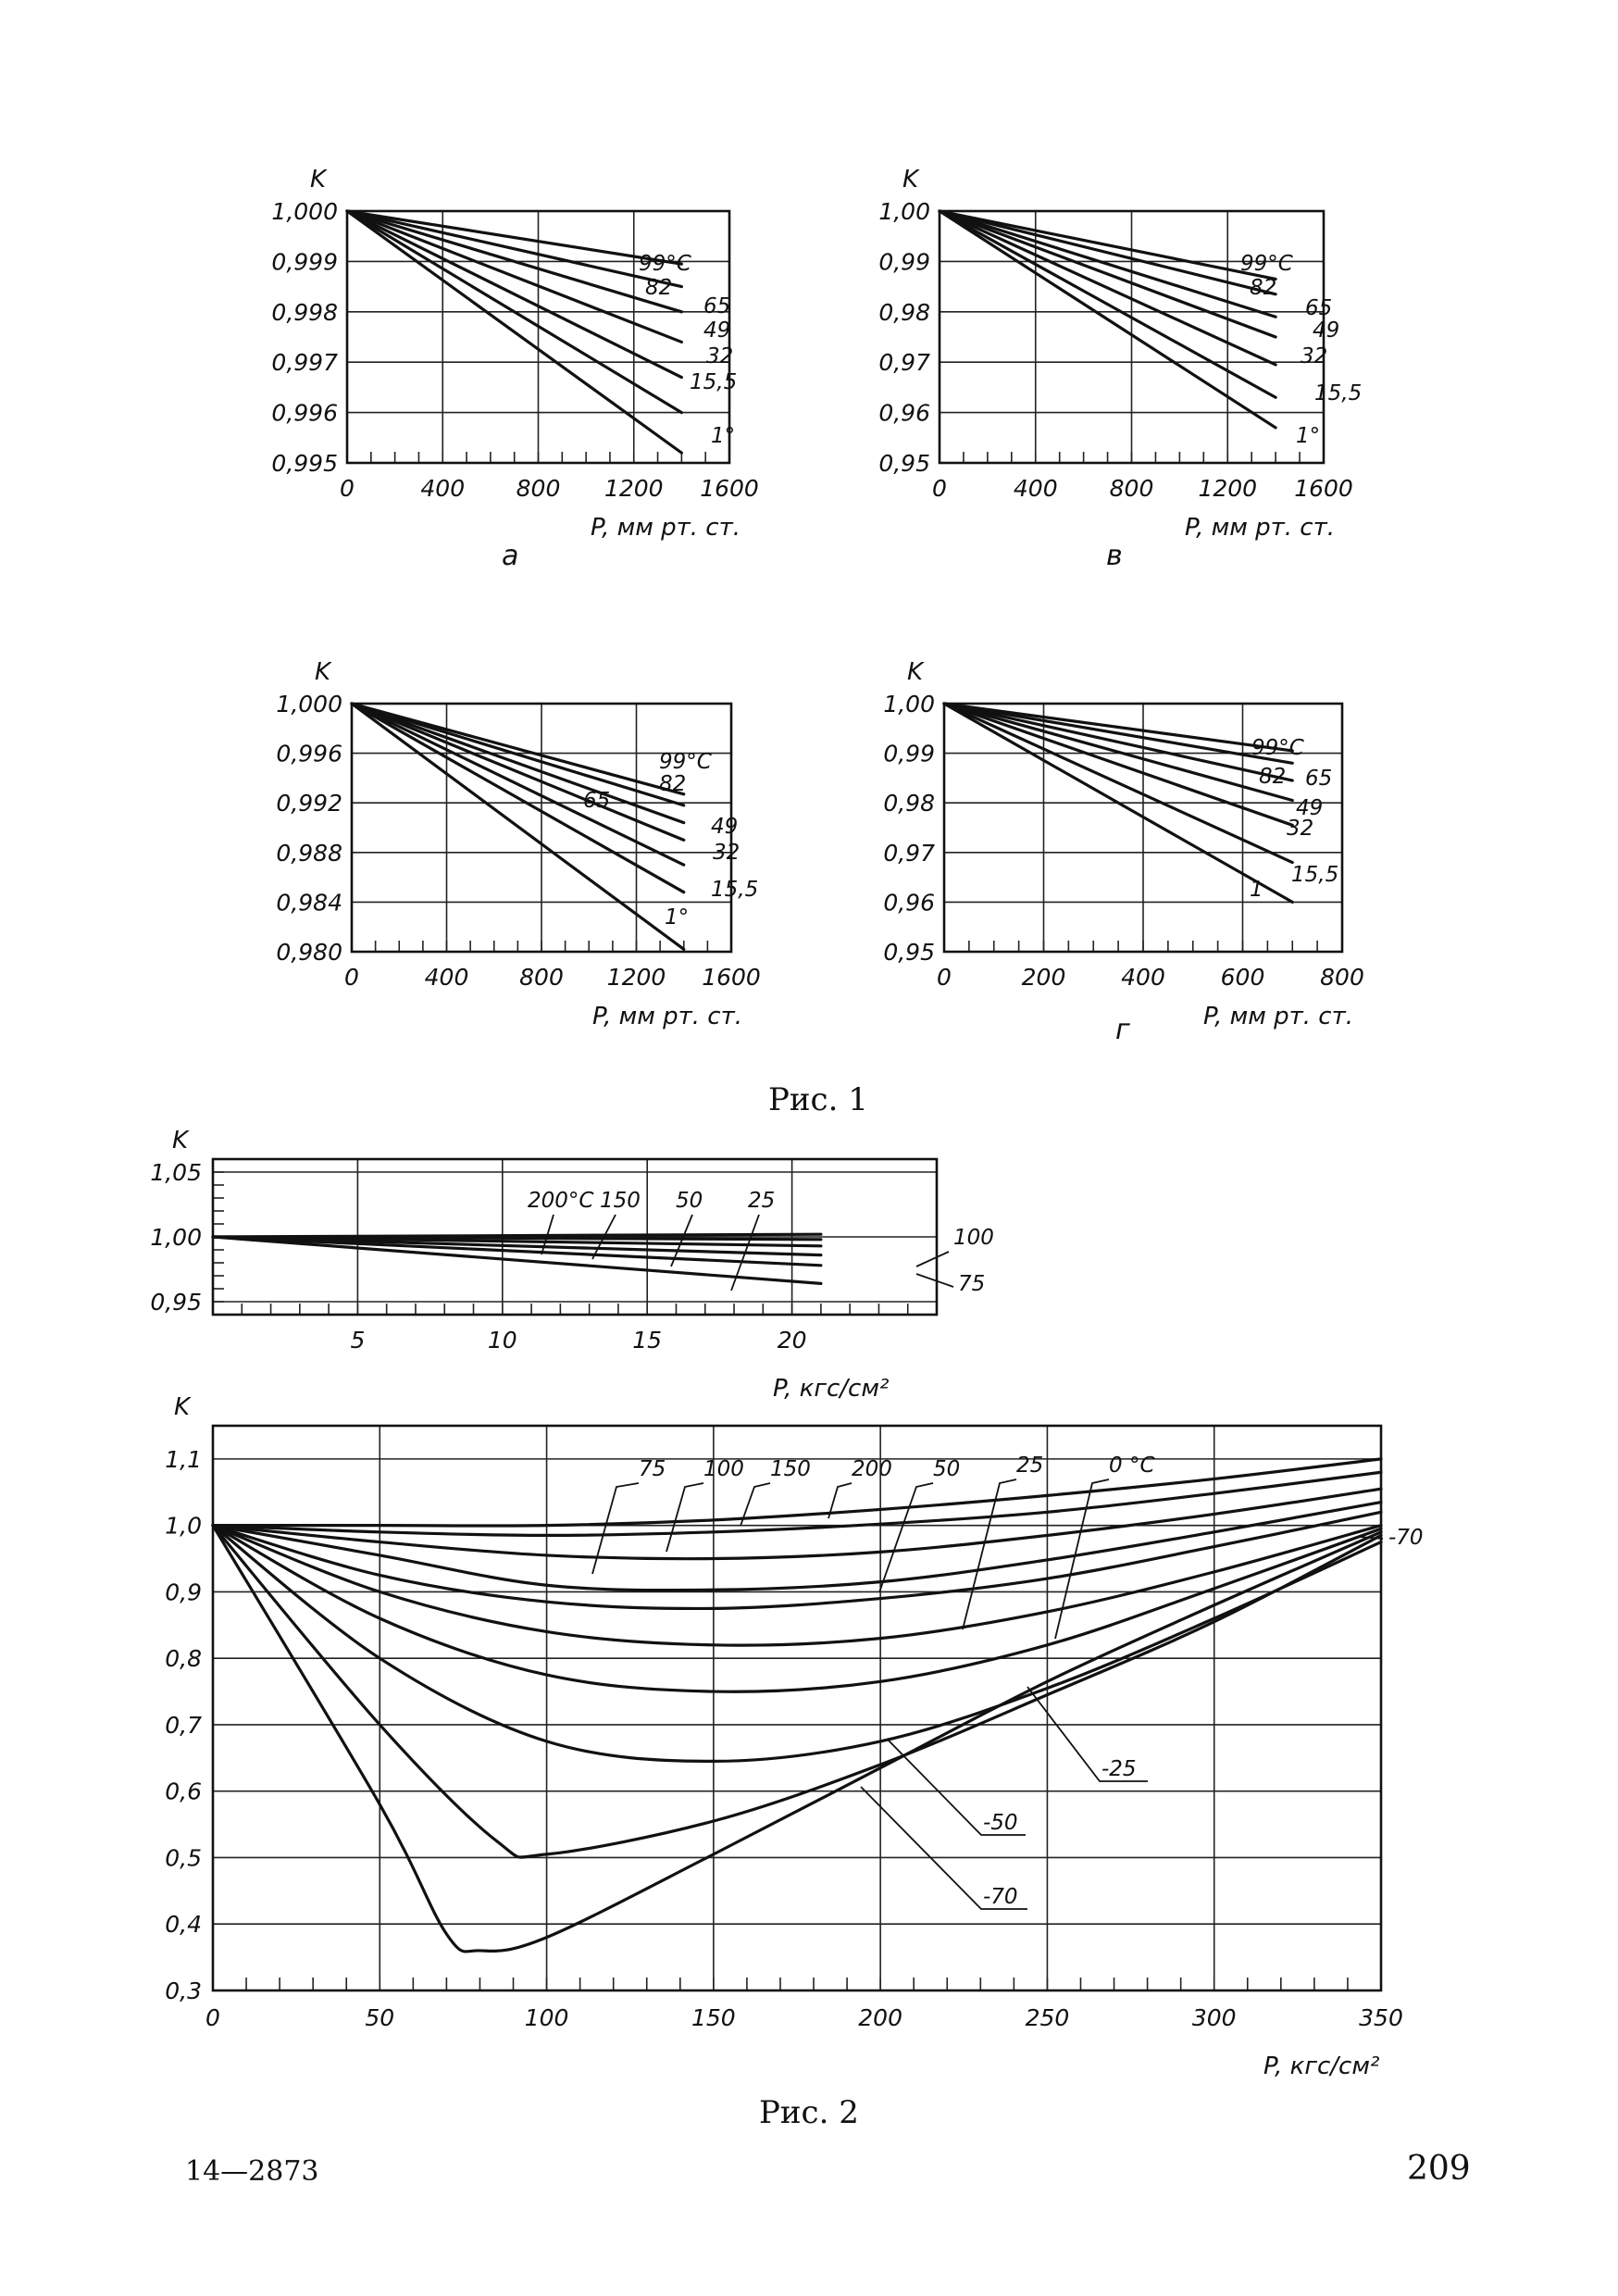  Describe the element at coordinates (1406, 1538) in the screenshot. I see `series-label: -70` at that location.